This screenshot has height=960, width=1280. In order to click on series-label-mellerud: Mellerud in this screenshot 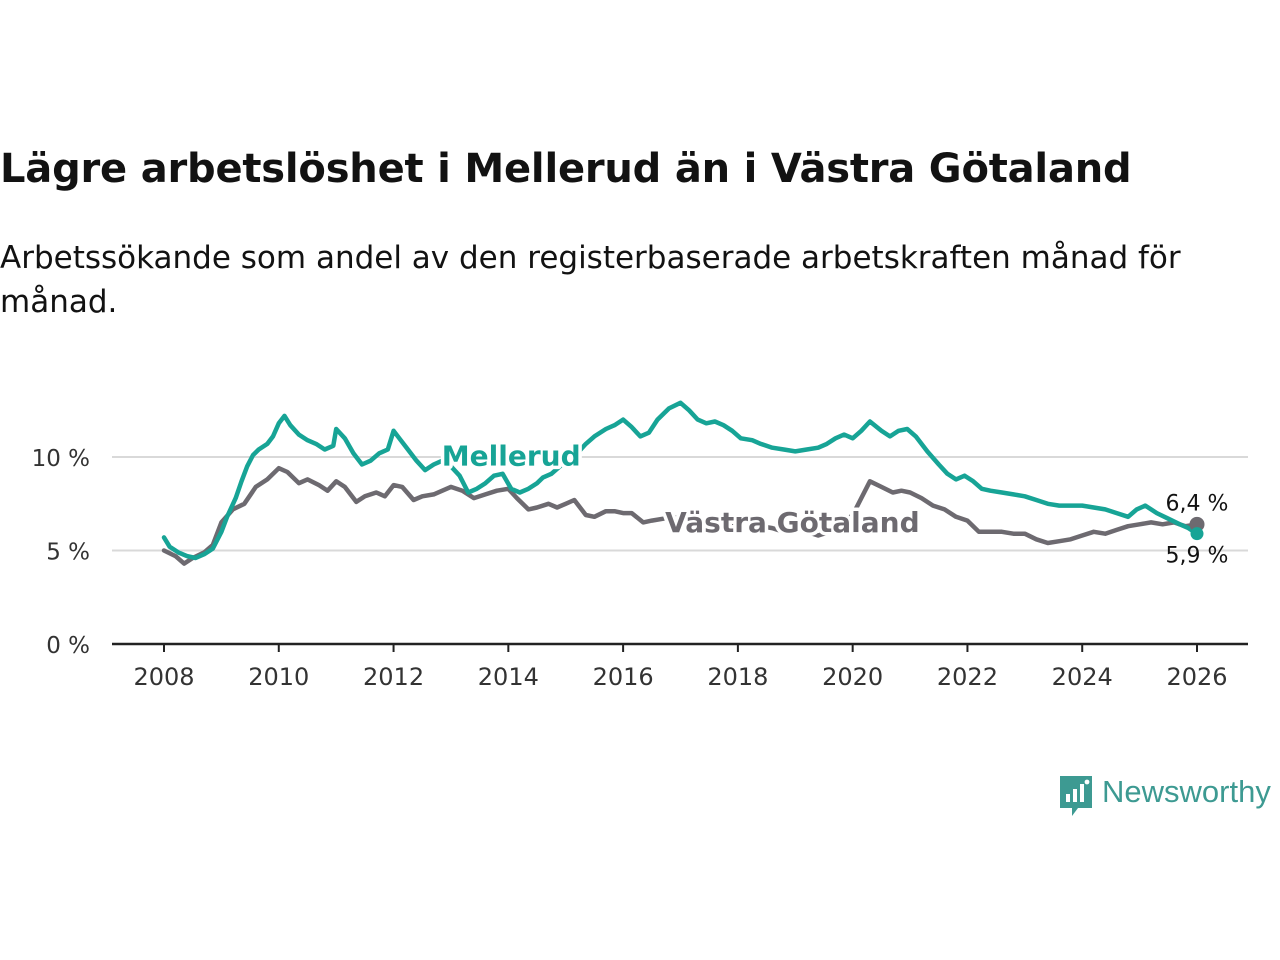, I will do `click(511, 455)`.